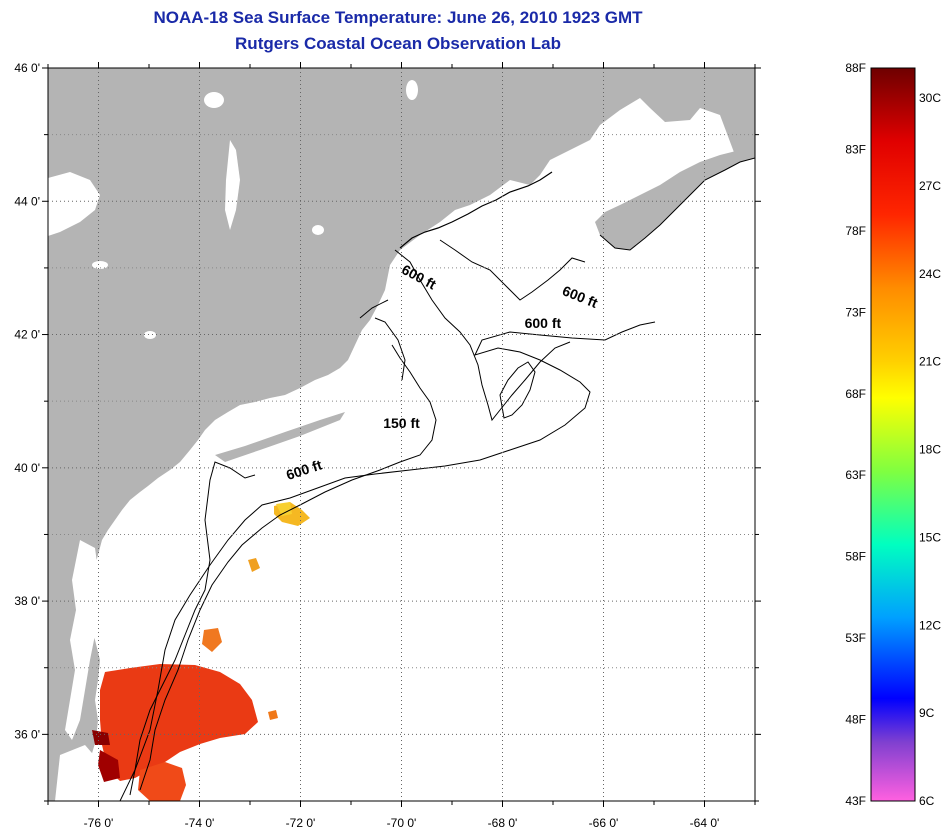 The height and width of the screenshot is (840, 944). Describe the element at coordinates (930, 362) in the screenshot. I see `colorbar-label-c: 21C` at that location.